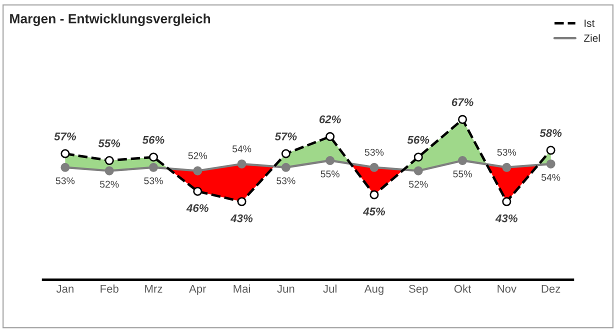 The width and height of the screenshot is (616, 331). I want to click on x-tick-label: Jun, so click(285, 288).